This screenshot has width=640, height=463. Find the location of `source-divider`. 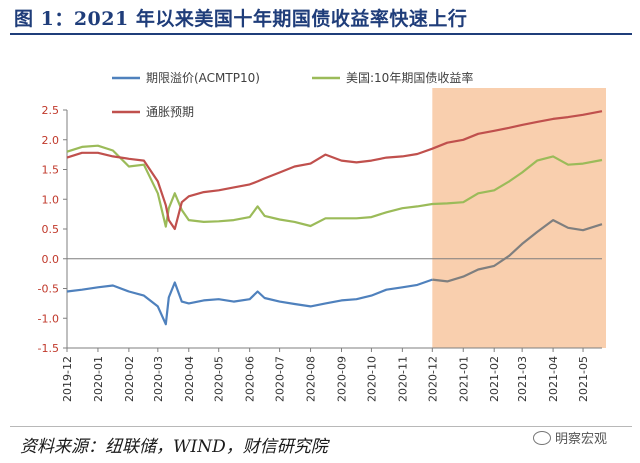

source-divider is located at coordinates (321, 426).